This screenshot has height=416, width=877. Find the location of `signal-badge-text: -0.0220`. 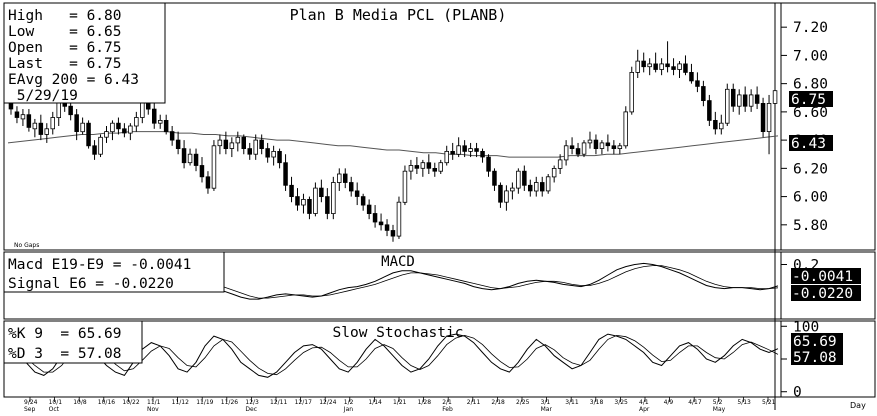

signal-badge-text: -0.0220 is located at coordinates (822, 294).